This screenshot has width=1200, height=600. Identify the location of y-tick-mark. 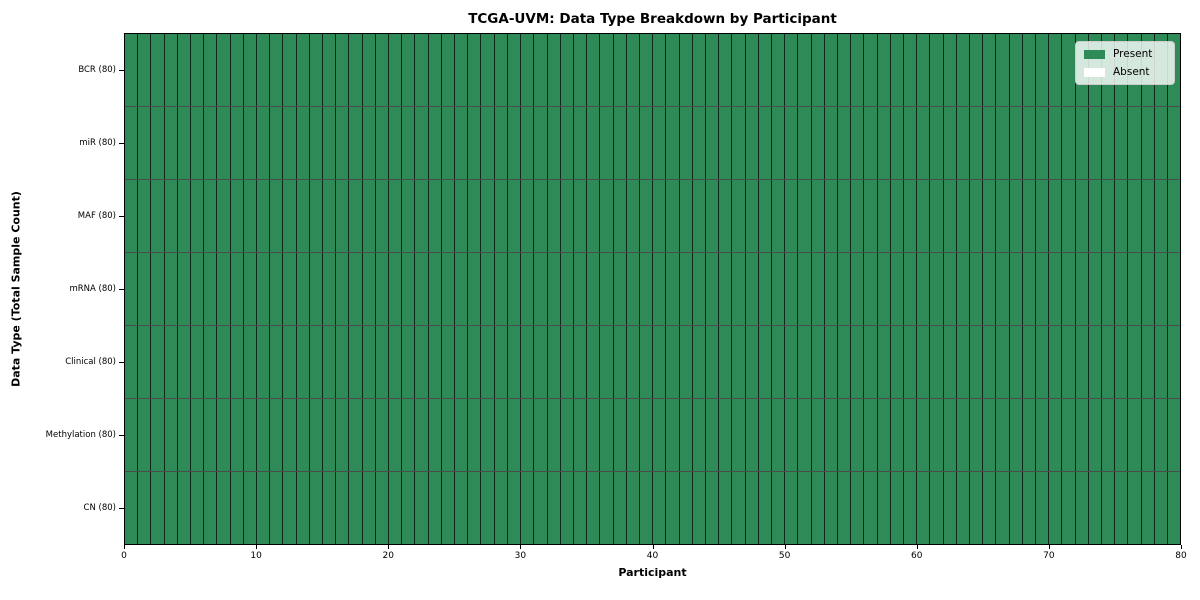
(121, 363).